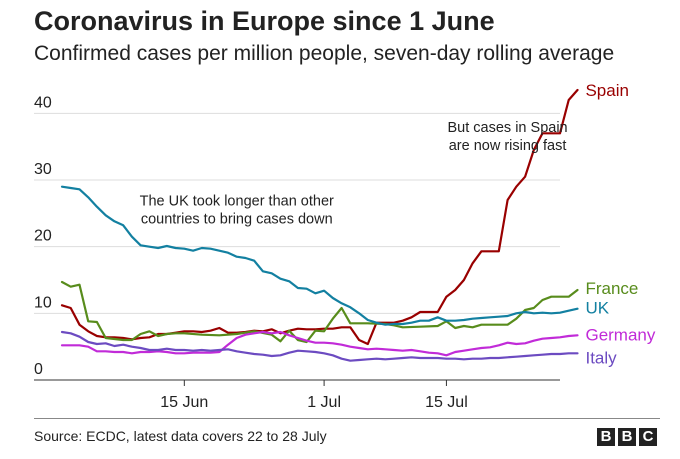 This screenshot has width=680, height=459. Describe the element at coordinates (43, 169) in the screenshot. I see `y-tick-label: 30` at that location.